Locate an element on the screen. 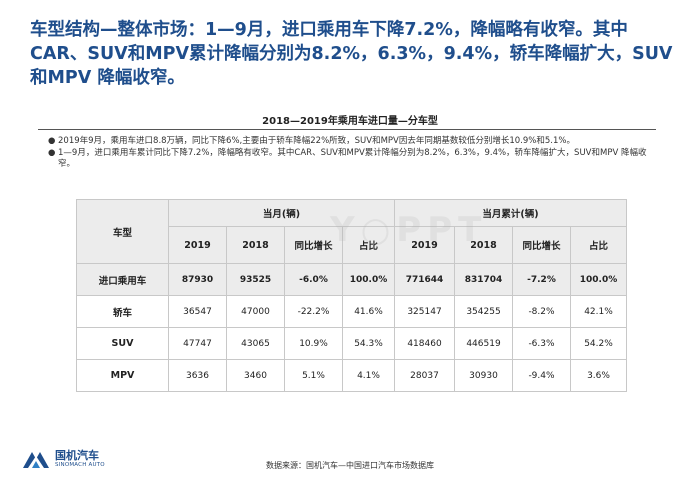 This screenshot has height=484, width=700. data-source-note: 数据来源：国机汽车—中国进口汽车市场数据库 is located at coordinates (350, 465).